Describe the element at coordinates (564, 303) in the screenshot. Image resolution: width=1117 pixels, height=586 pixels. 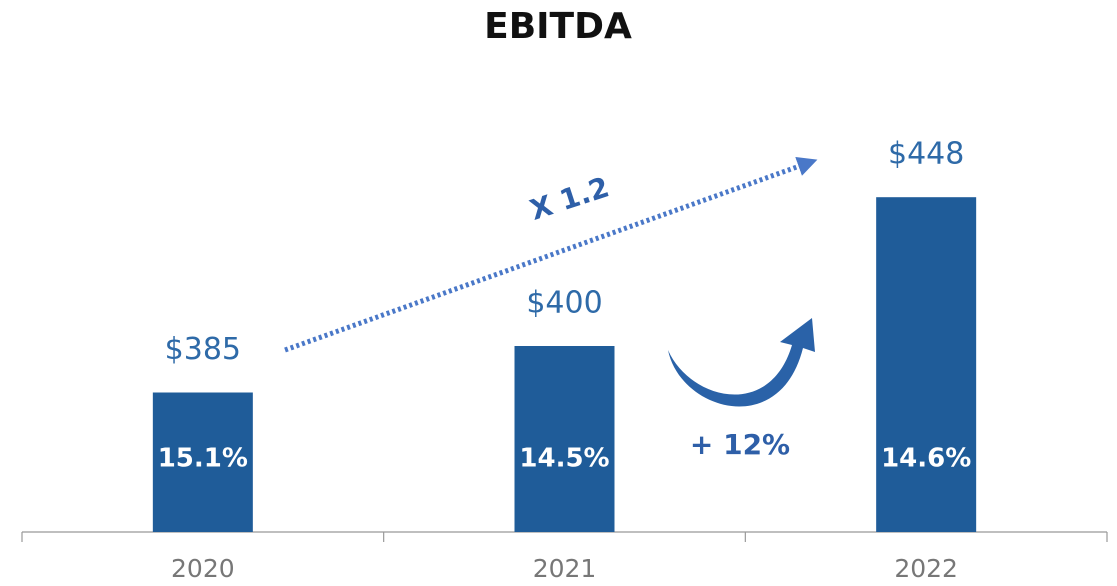
I see `value-label: $400` at that location.